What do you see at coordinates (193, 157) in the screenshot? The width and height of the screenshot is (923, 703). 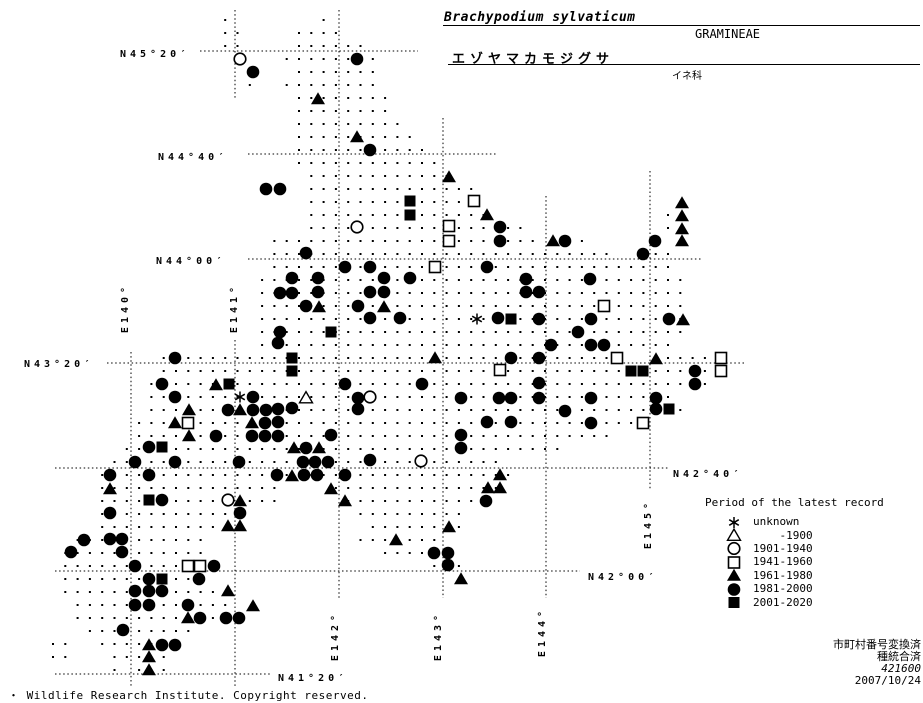 I see `latitude-label: N44°40′` at bounding box center [193, 157].